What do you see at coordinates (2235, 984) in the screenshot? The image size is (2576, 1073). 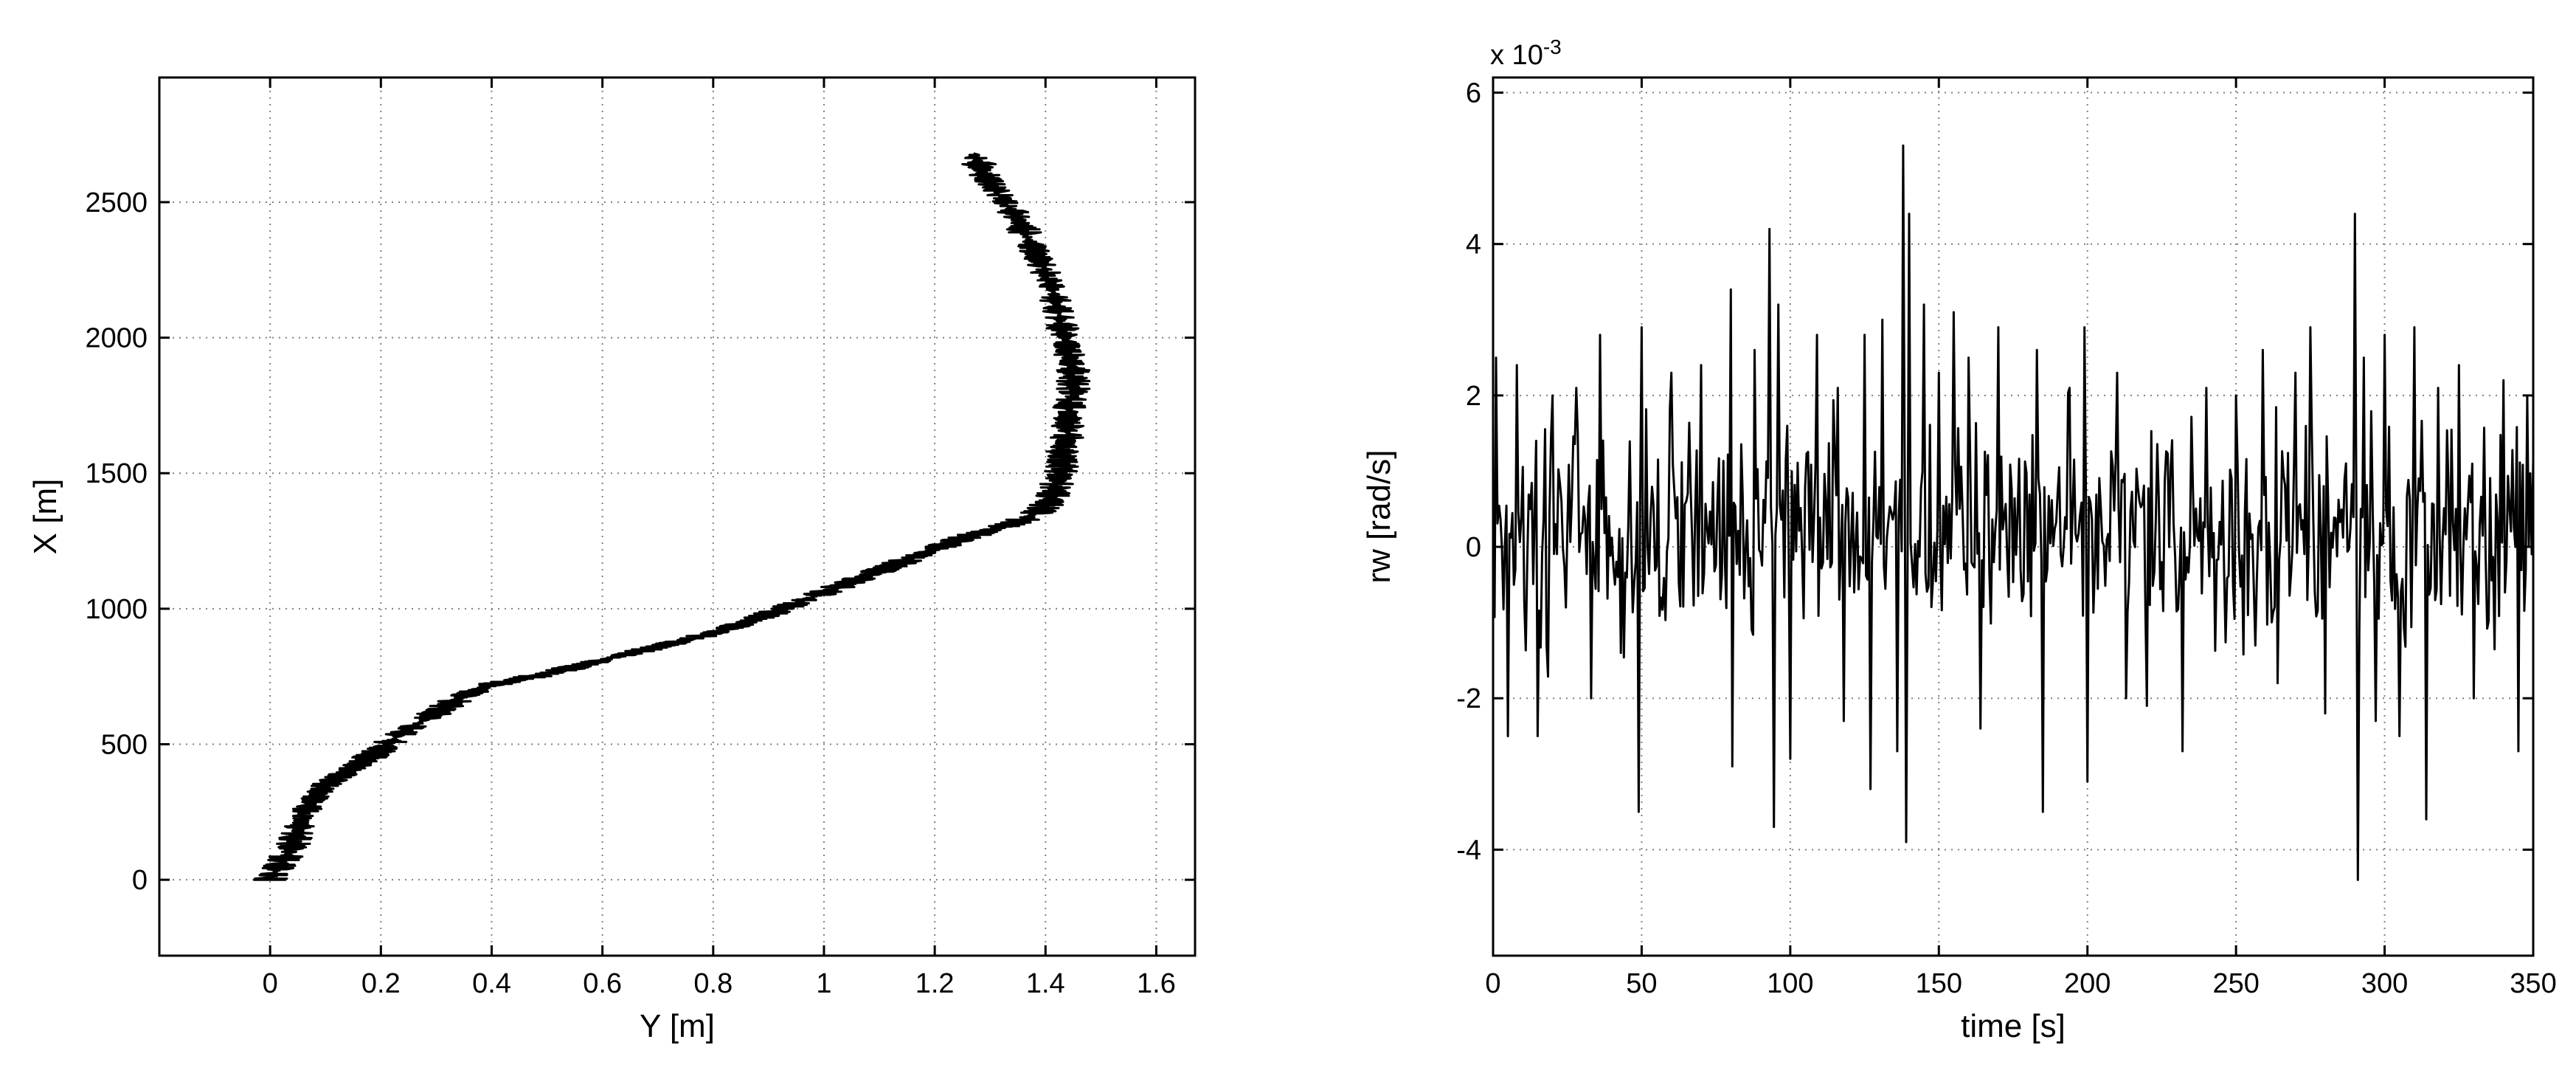 I see `x-tick-label: 250` at bounding box center [2235, 984].